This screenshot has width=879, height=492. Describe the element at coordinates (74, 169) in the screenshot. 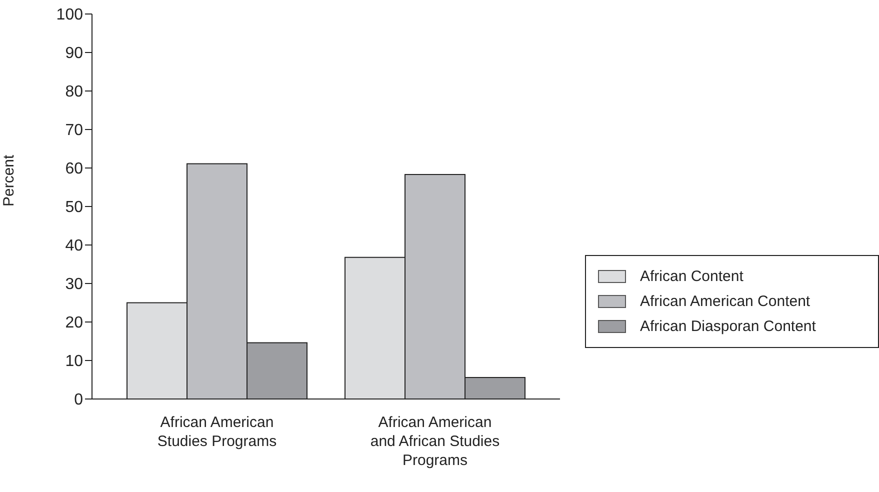

I see `y-tick-label: 60` at that location.